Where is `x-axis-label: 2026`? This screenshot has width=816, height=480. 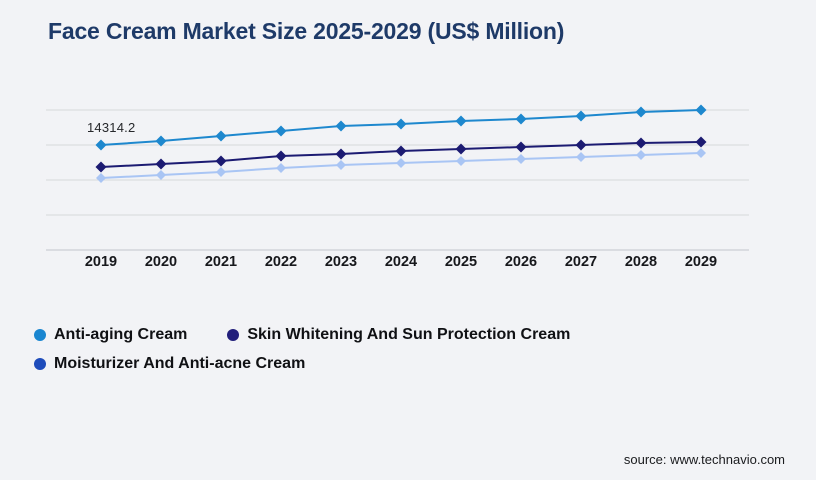 x-axis-label: 2026 is located at coordinates (521, 262).